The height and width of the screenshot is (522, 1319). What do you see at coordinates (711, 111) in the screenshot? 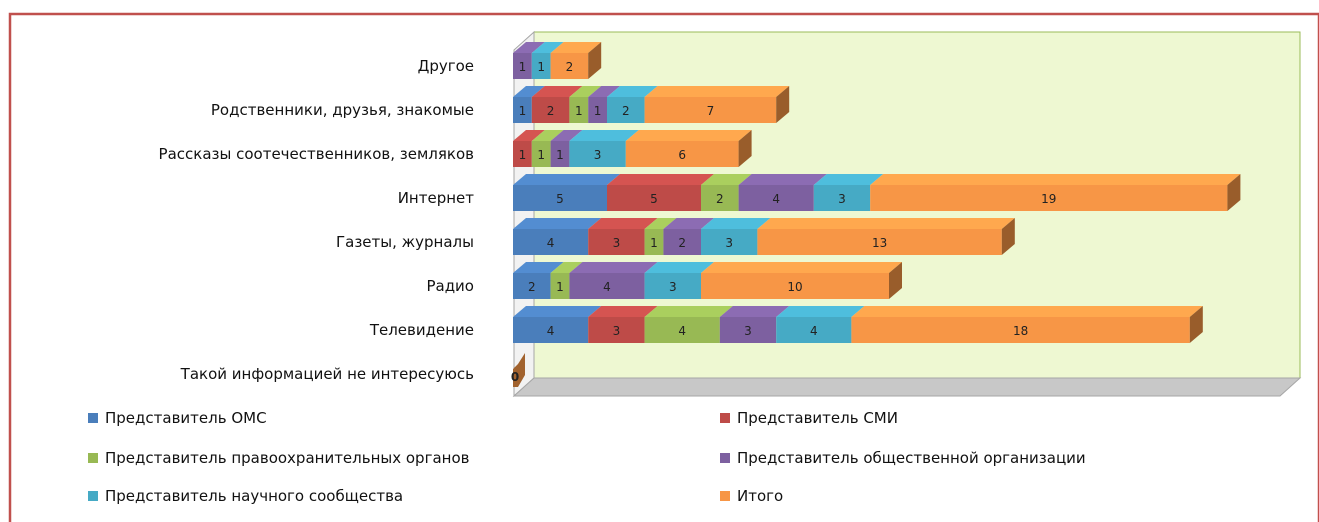
I see `data-label: 7` at bounding box center [711, 111].